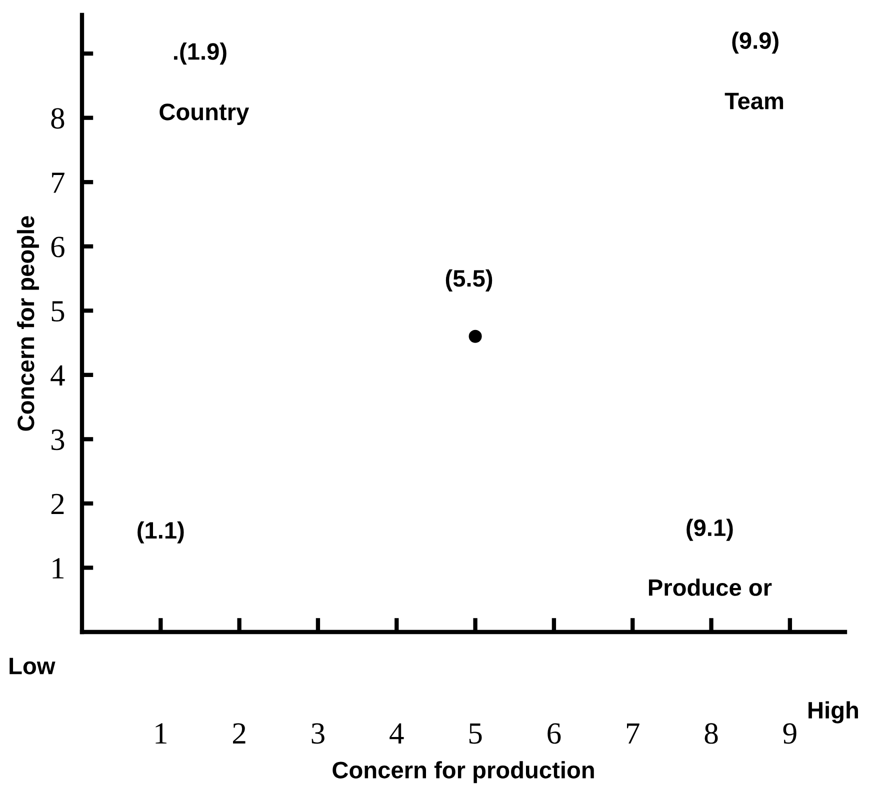  Describe the element at coordinates (633, 733) in the screenshot. I see `x-tick-label: 7` at that location.